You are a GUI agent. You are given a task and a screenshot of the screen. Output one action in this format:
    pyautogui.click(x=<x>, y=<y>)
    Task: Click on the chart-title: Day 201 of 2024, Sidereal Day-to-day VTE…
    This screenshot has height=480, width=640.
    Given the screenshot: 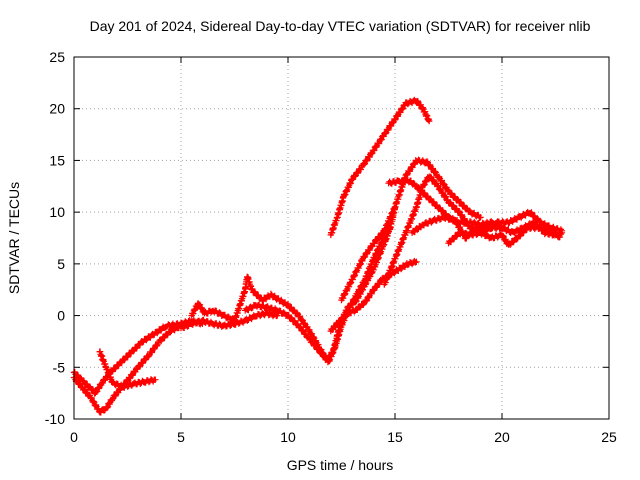 What is the action you would take?
    pyautogui.click(x=340, y=26)
    